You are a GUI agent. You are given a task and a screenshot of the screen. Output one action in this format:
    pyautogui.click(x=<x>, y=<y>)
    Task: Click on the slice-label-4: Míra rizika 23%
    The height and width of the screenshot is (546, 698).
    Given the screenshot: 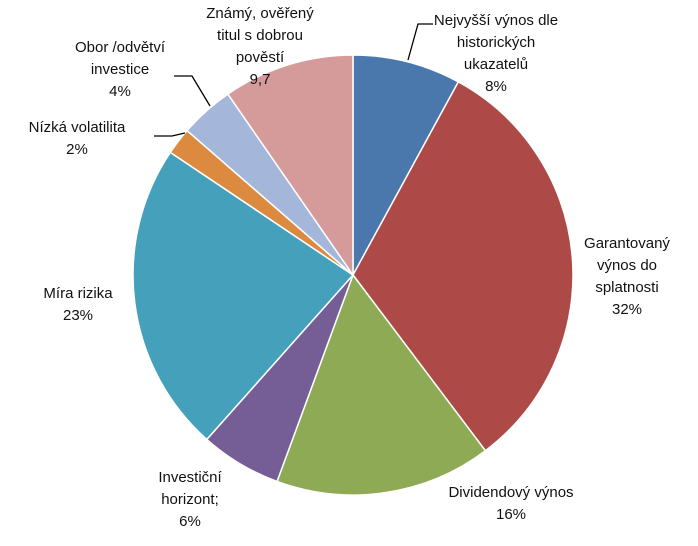 What is the action you would take?
    pyautogui.click(x=78, y=304)
    